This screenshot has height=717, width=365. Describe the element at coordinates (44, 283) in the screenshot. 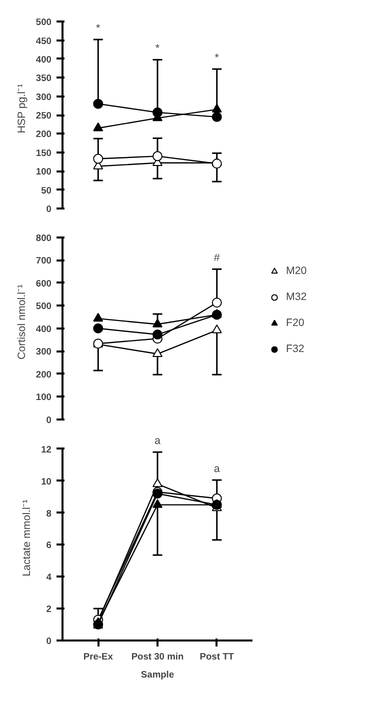

I see `y-tick-label: 600` at that location.